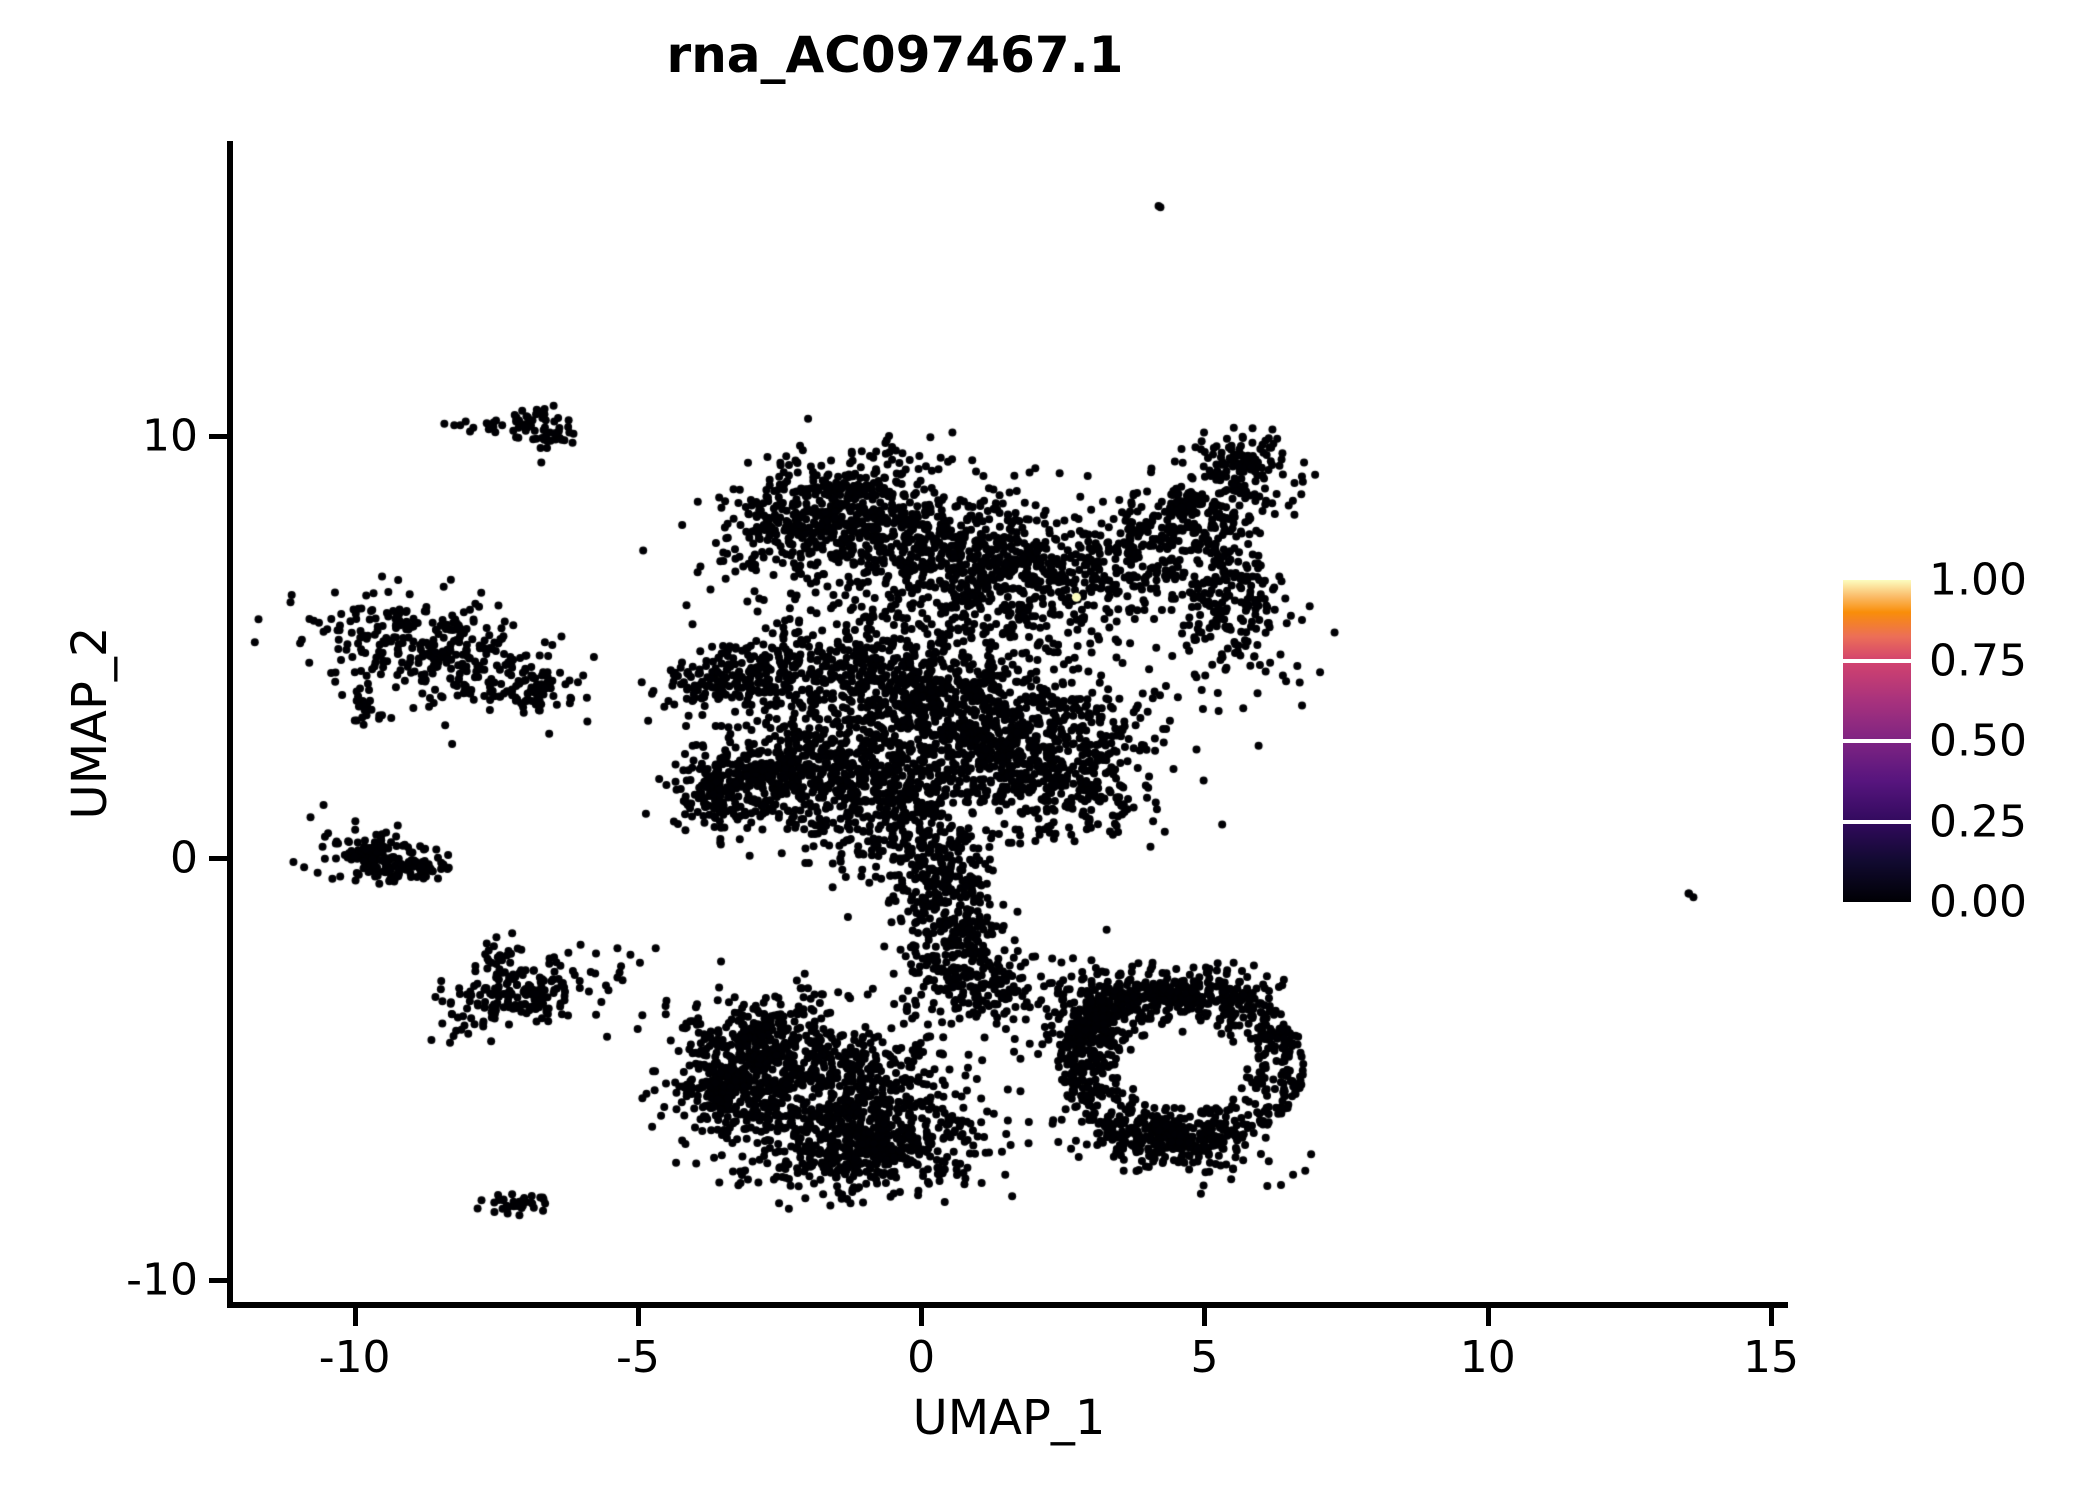 The width and height of the screenshot is (2100, 1500). Describe the element at coordinates (1204, 1357) in the screenshot. I see `x-tick-label: 5` at that location.